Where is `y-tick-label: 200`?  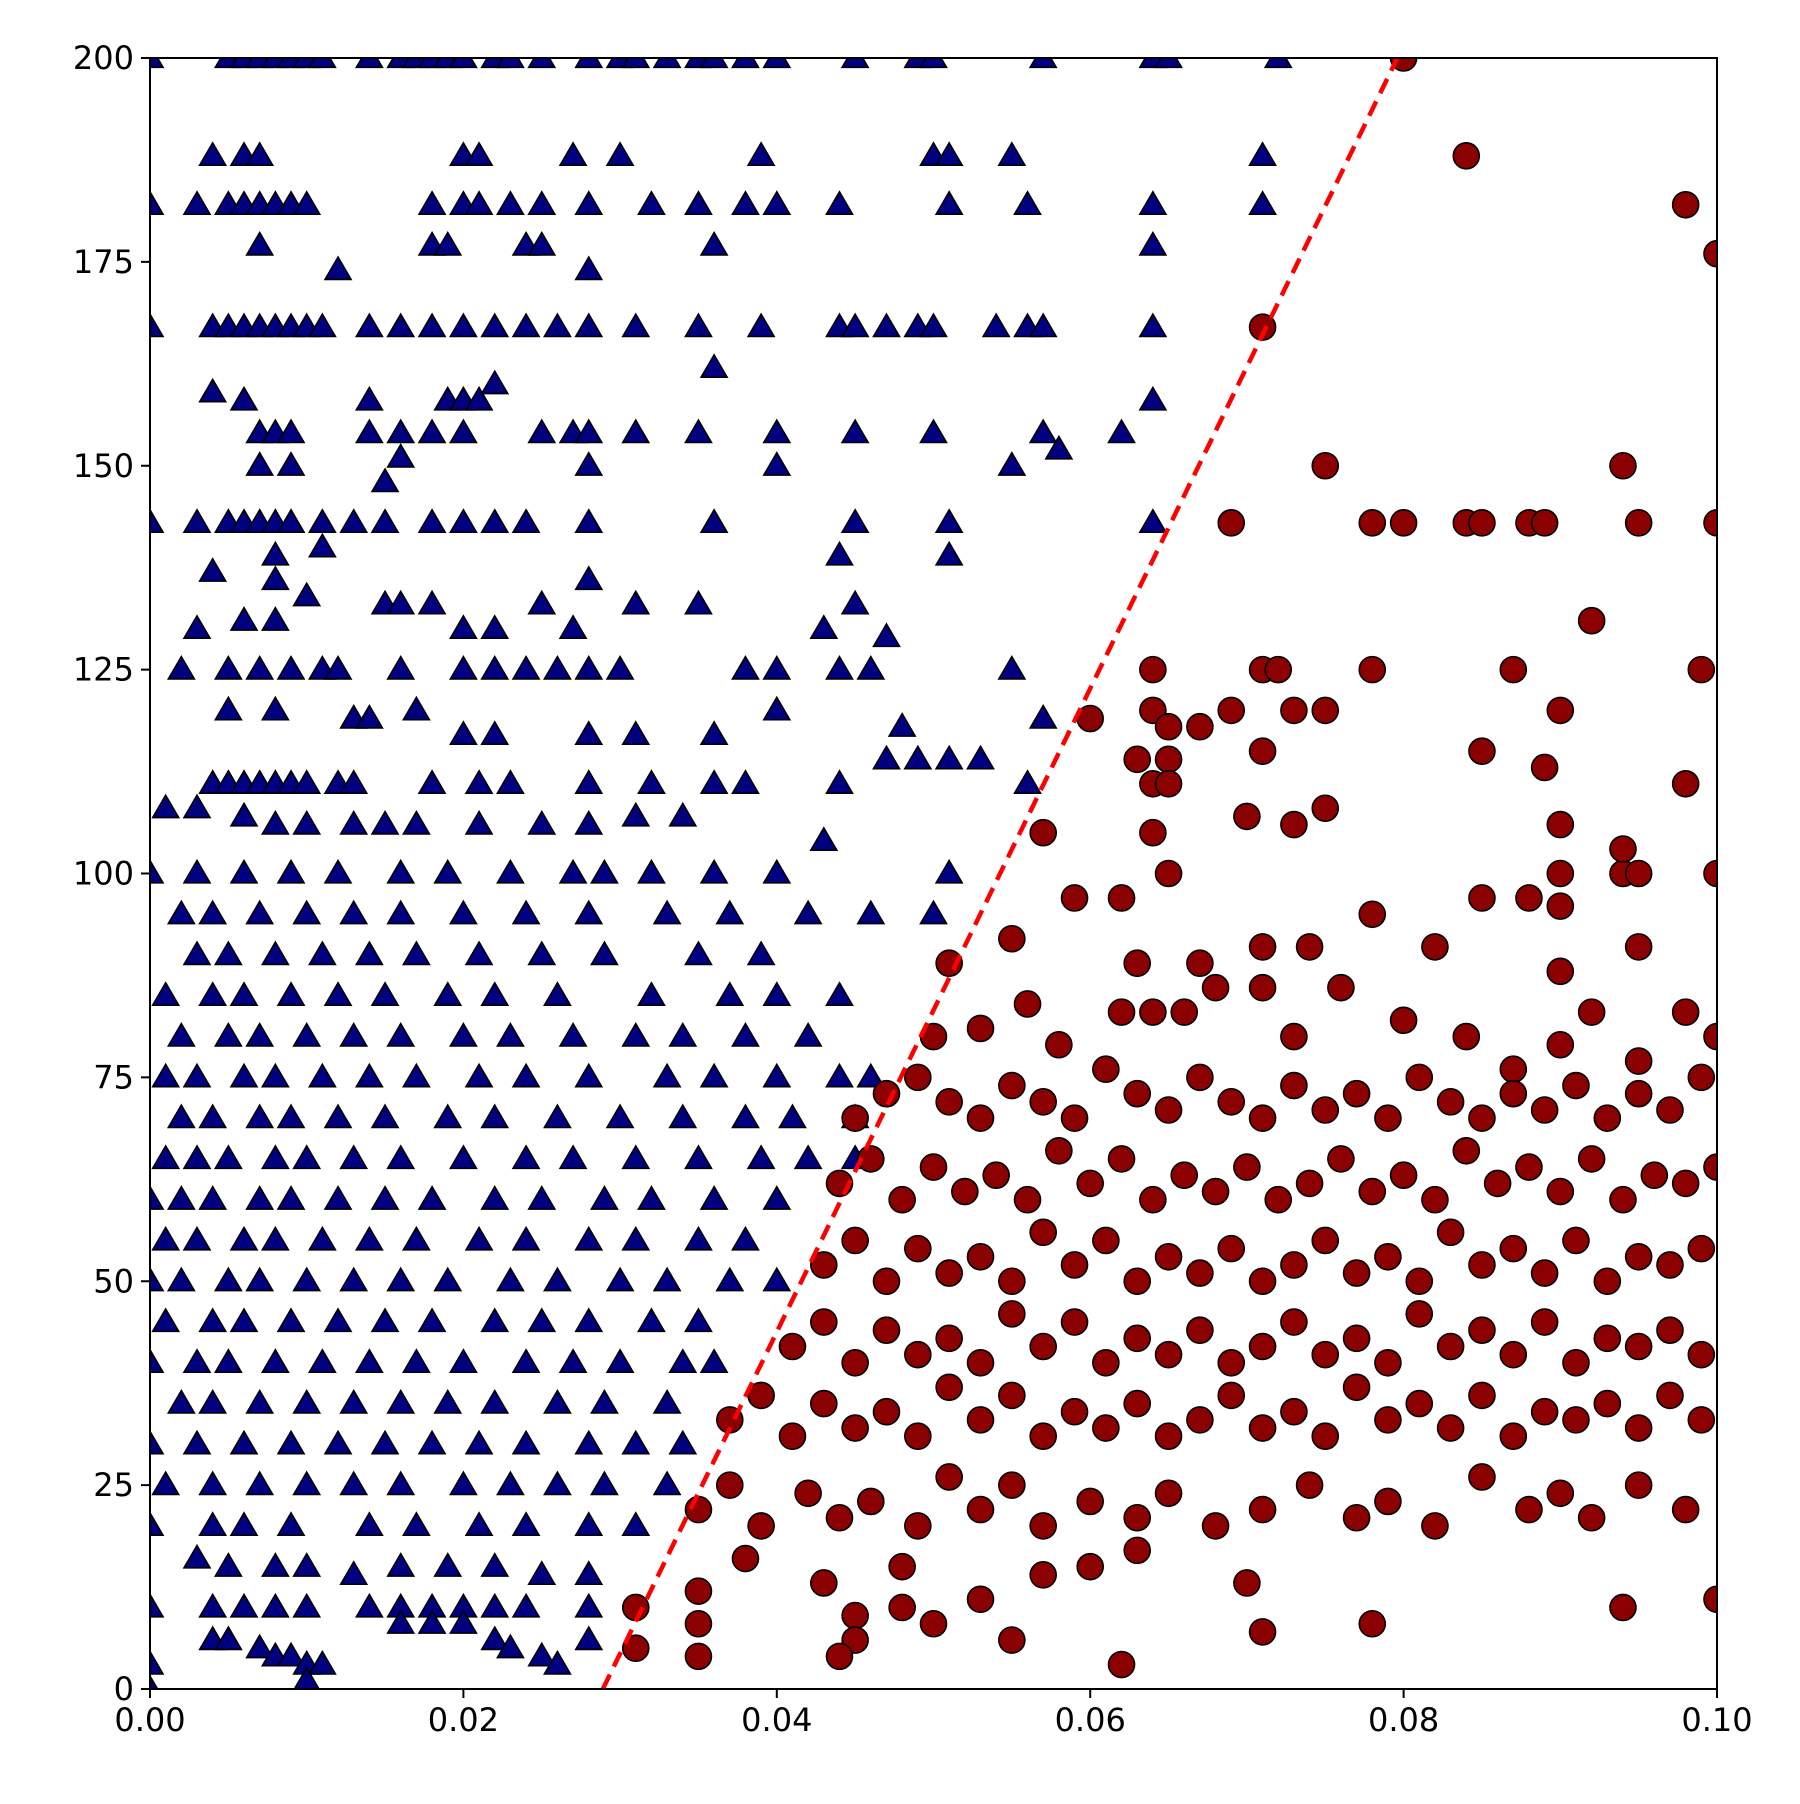
y-tick-label: 200 is located at coordinates (103, 58).